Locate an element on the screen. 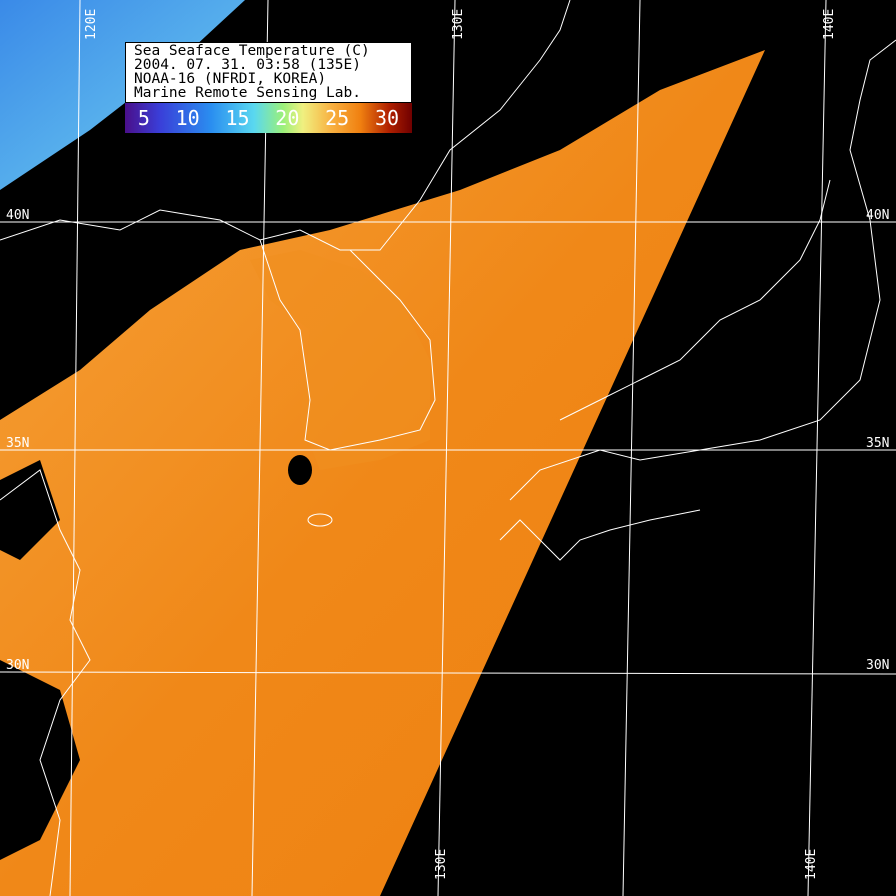  lon-label-top: 120E is located at coordinates (91, 24).